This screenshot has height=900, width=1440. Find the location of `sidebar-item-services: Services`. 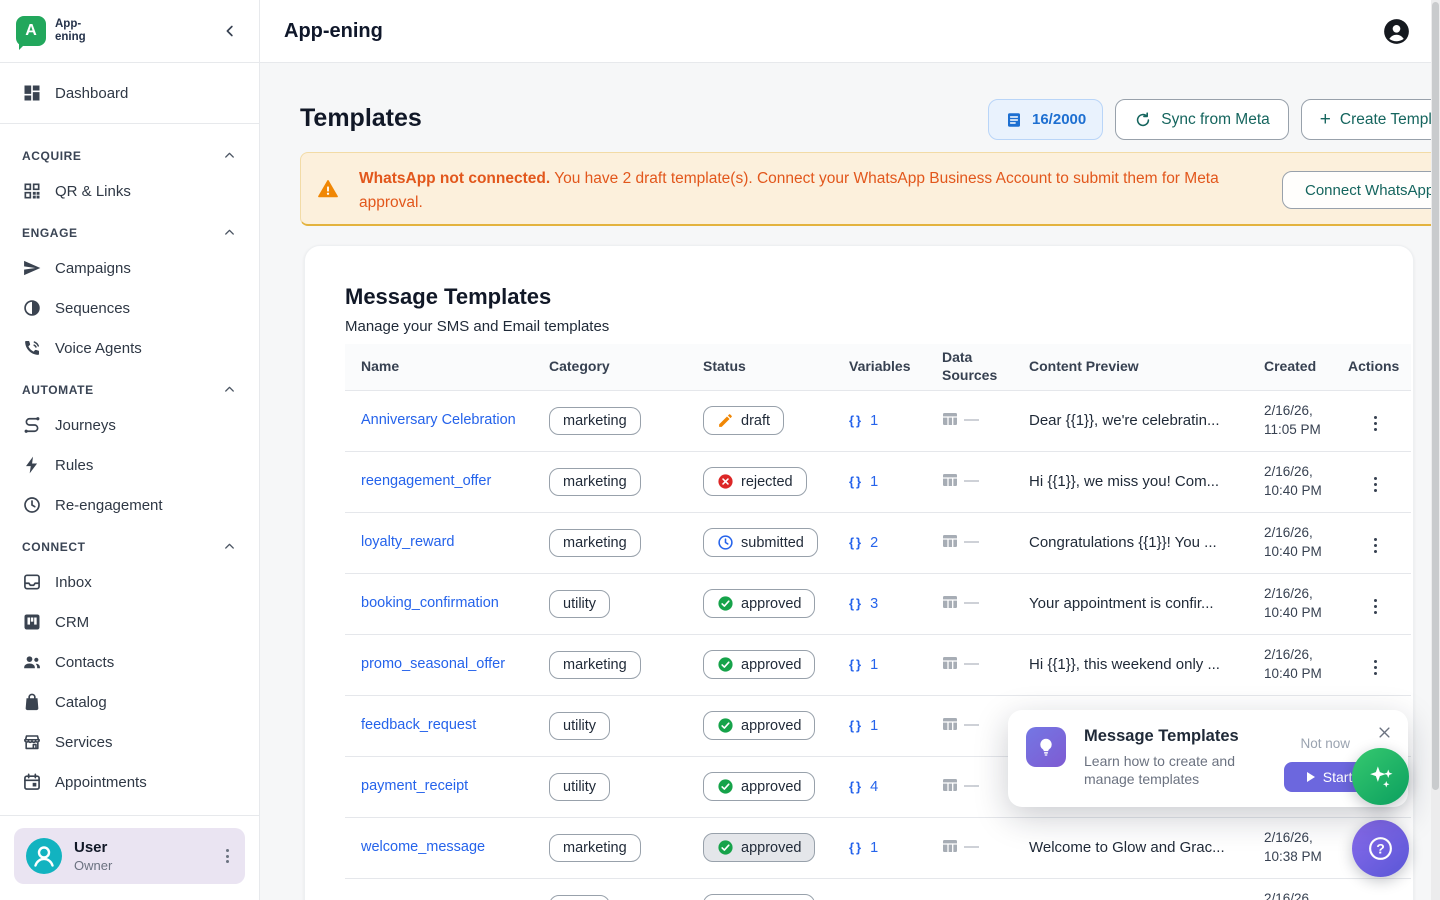

sidebar-item-services: Services is located at coordinates (129, 742).